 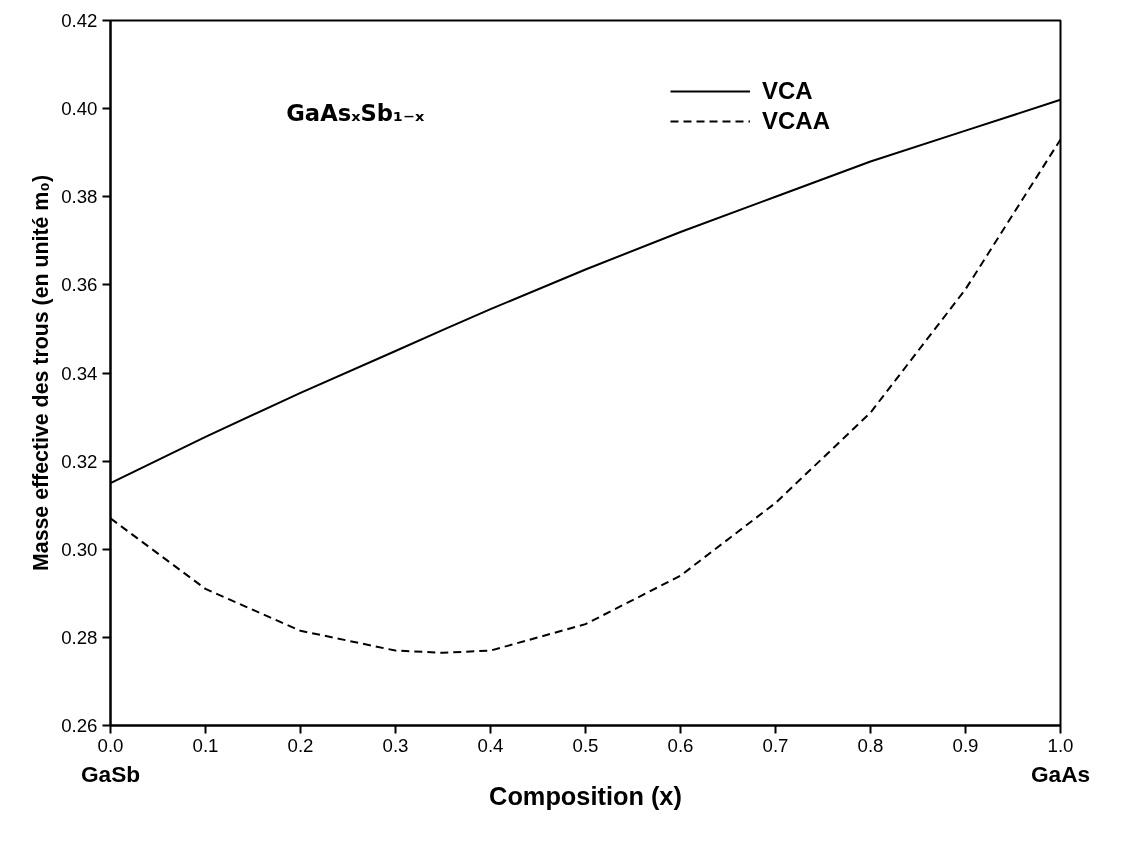 What do you see at coordinates (775, 745) in the screenshot?
I see `x-tick-label: 0.7` at bounding box center [775, 745].